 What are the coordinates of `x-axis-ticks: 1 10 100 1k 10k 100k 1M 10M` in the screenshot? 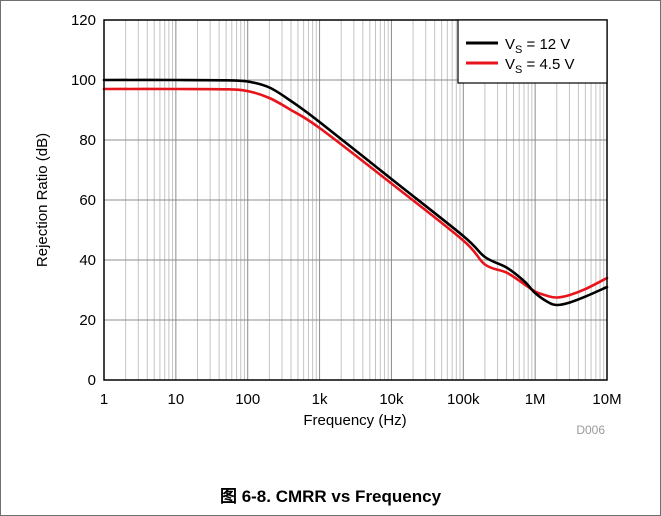 It's located at (361, 399).